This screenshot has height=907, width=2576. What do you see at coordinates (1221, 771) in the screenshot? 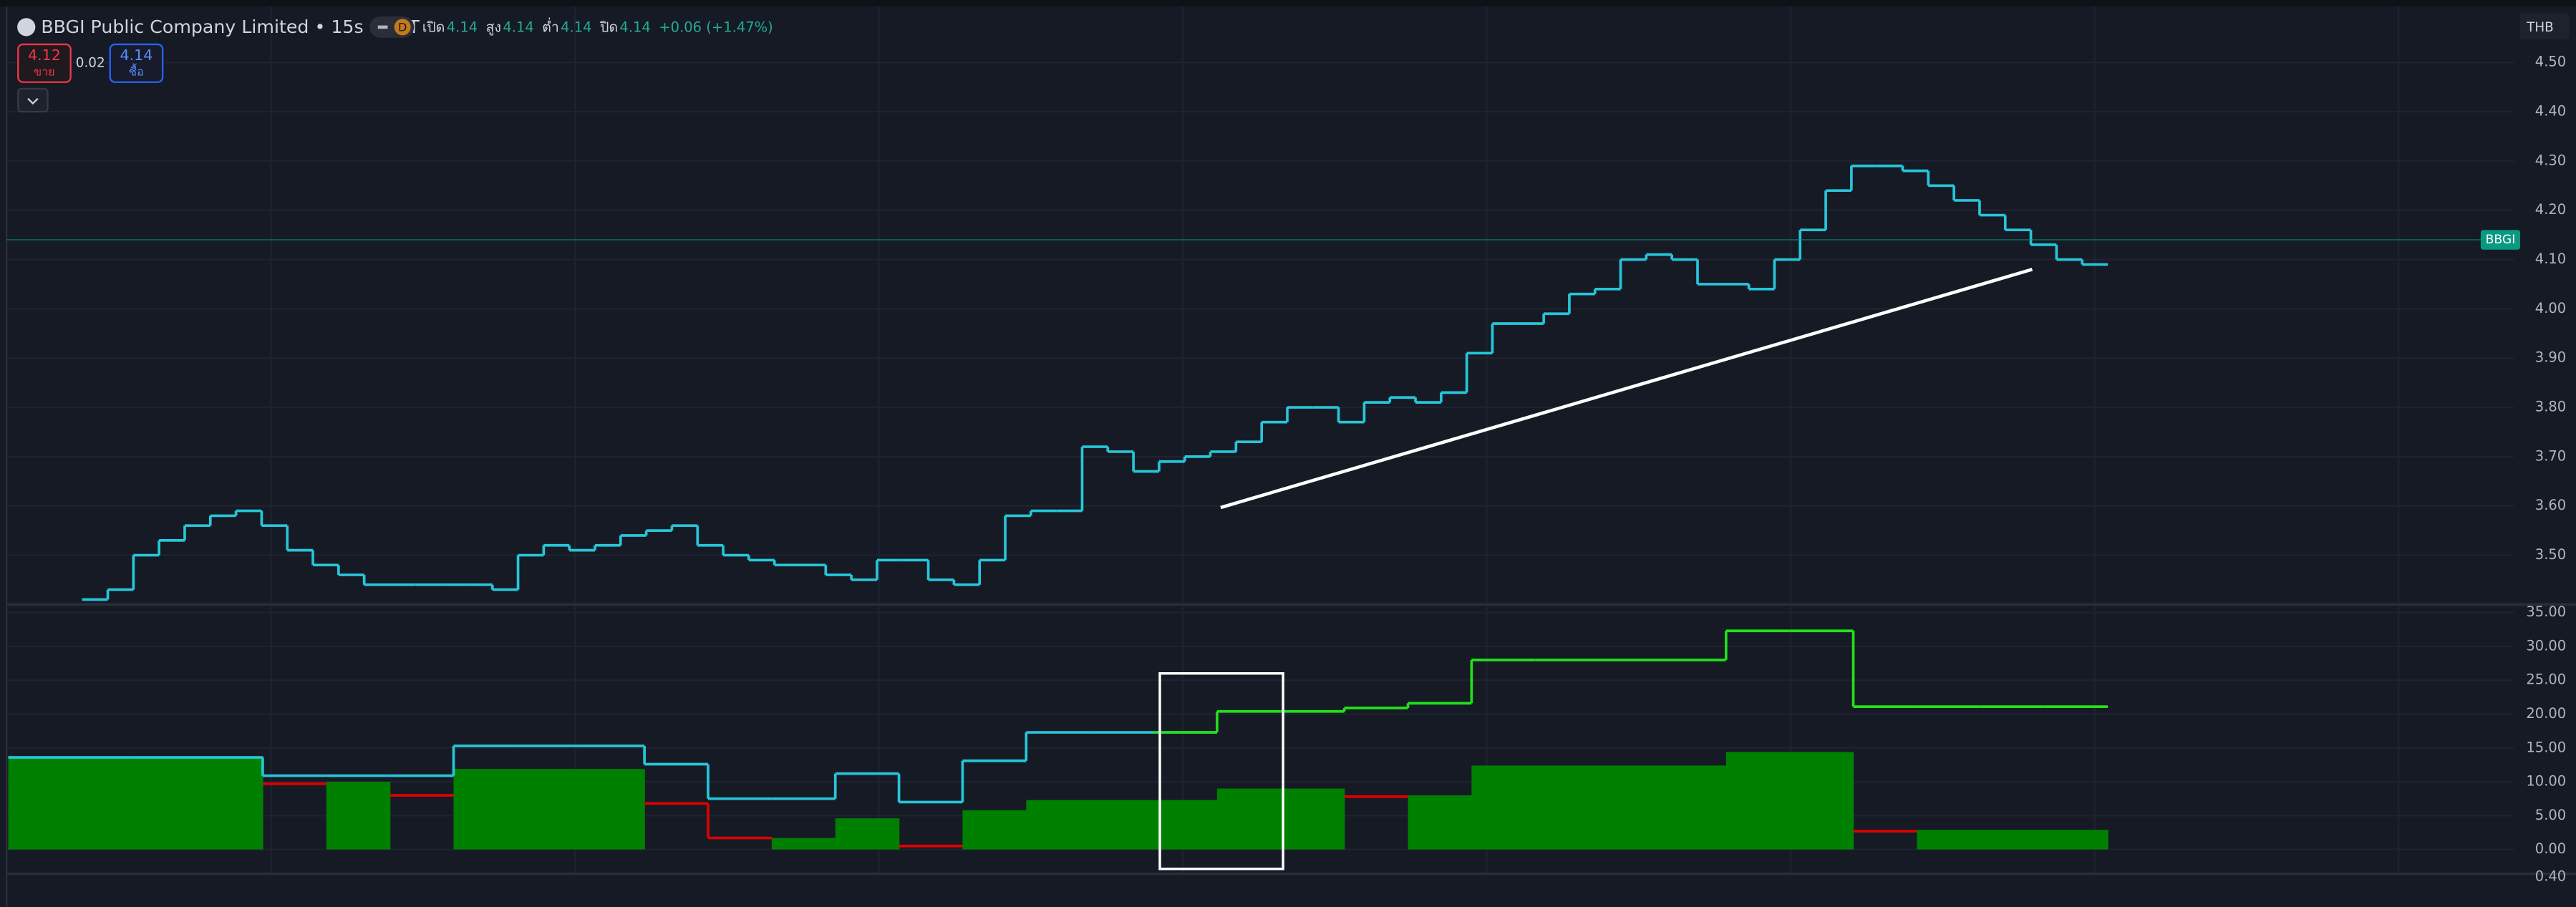
I see `rectangle-drawing` at bounding box center [1221, 771].